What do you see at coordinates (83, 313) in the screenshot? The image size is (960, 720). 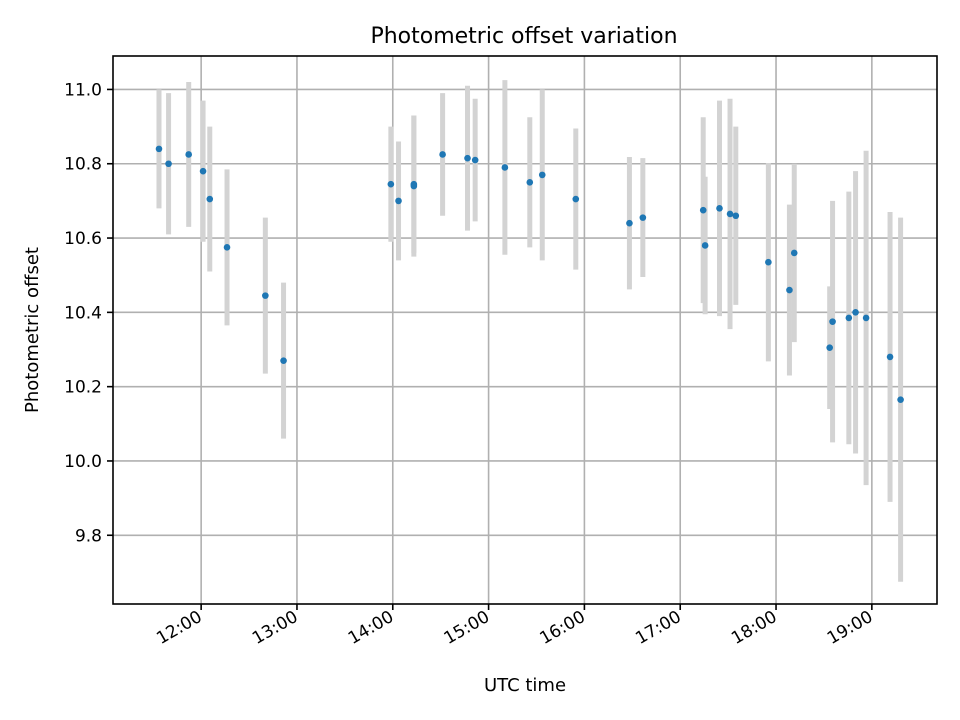 I see `y-tick-label: 10.4` at bounding box center [83, 313].